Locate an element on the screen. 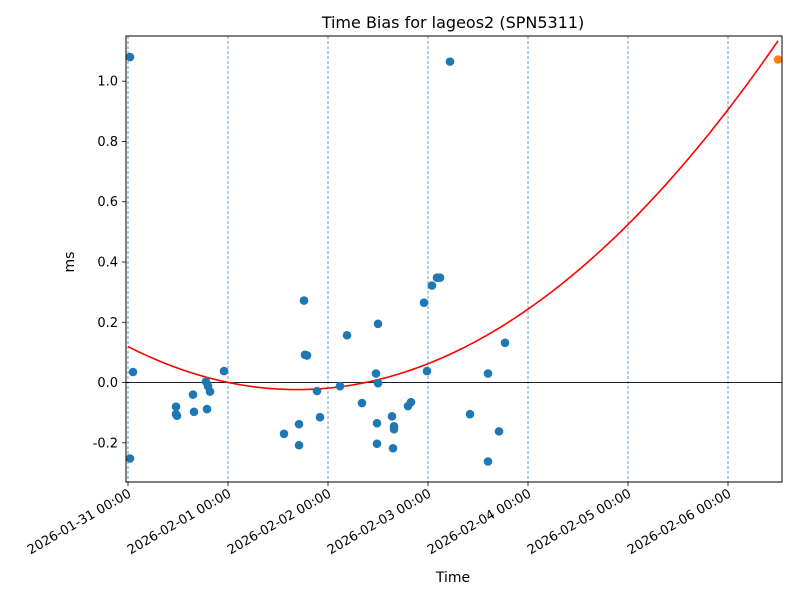  y-tick-label: 0.2 is located at coordinates (107, 323).